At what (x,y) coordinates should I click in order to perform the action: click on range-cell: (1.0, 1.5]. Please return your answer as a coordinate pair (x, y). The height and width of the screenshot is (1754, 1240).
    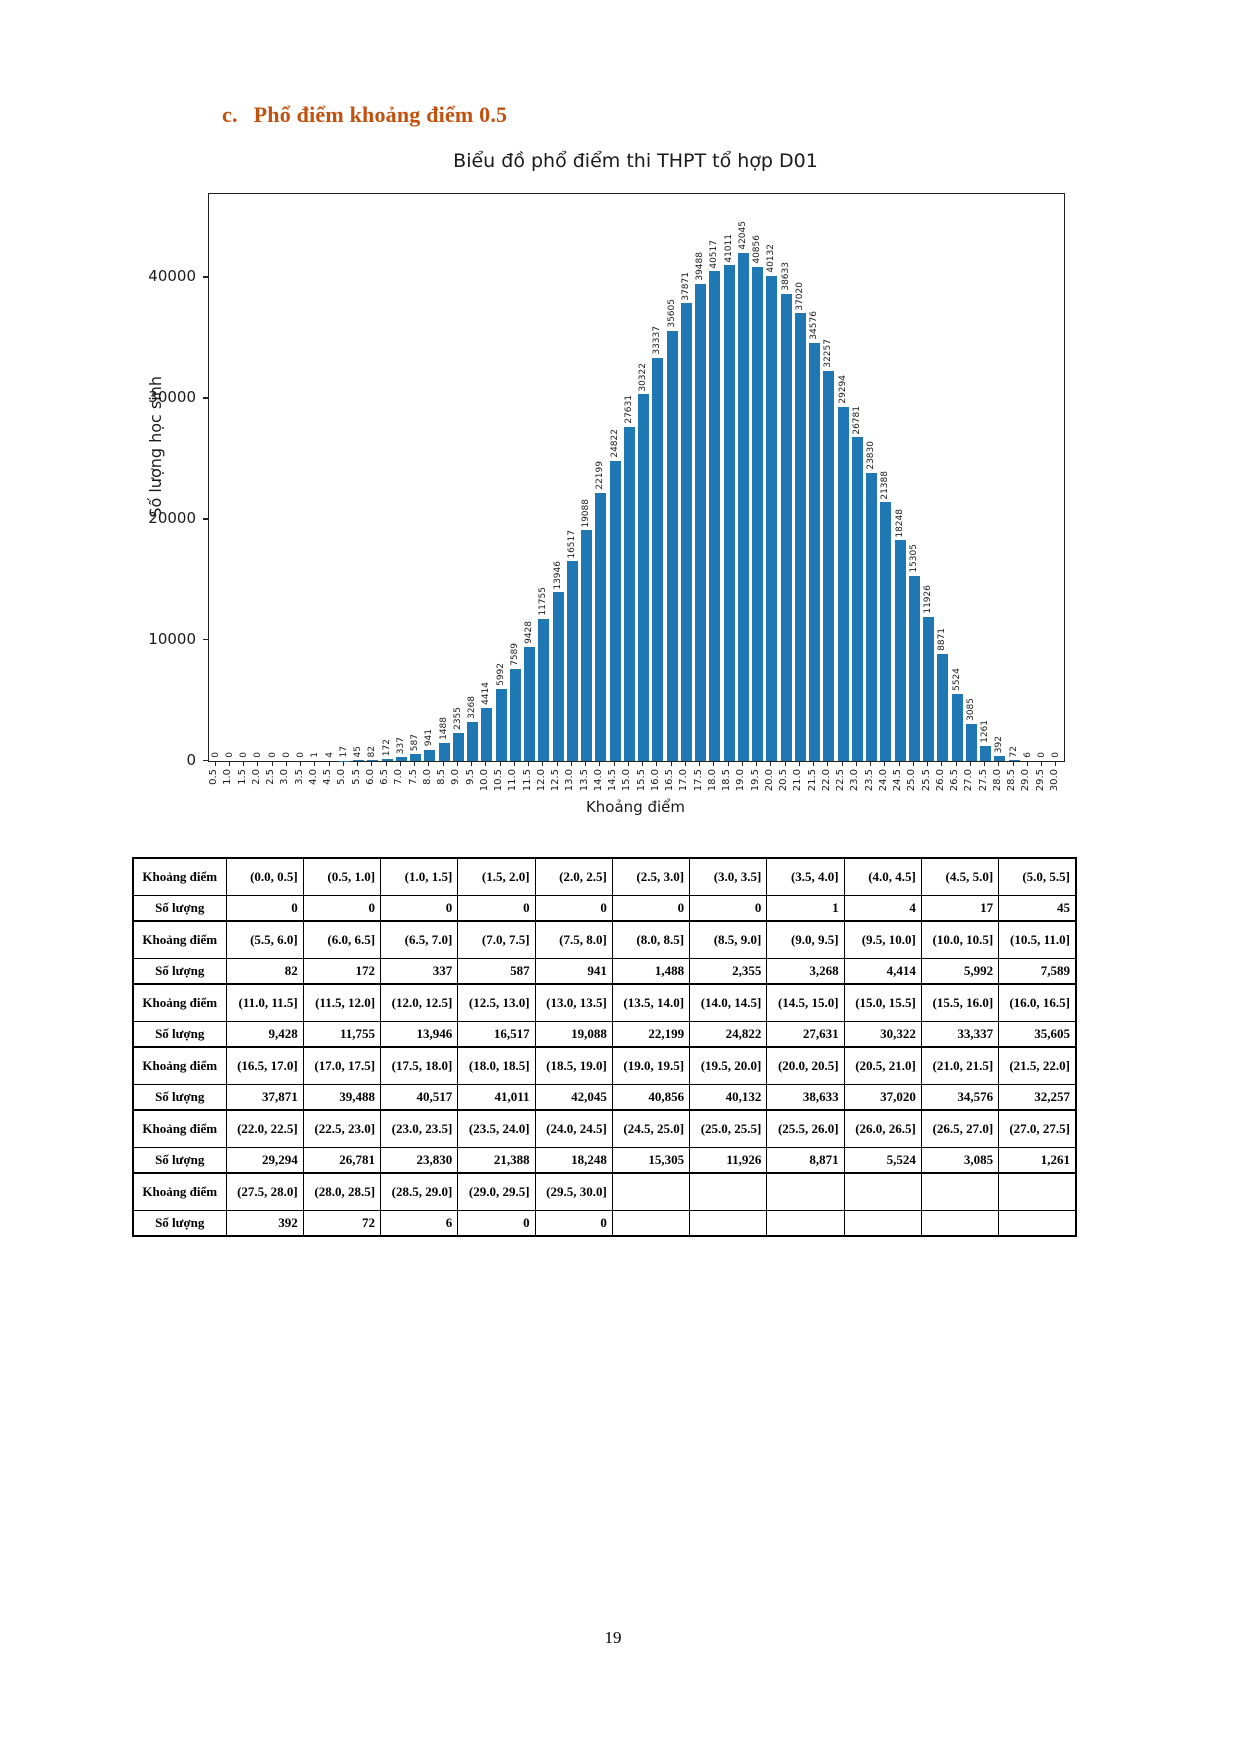
    Looking at the image, I should click on (419, 876).